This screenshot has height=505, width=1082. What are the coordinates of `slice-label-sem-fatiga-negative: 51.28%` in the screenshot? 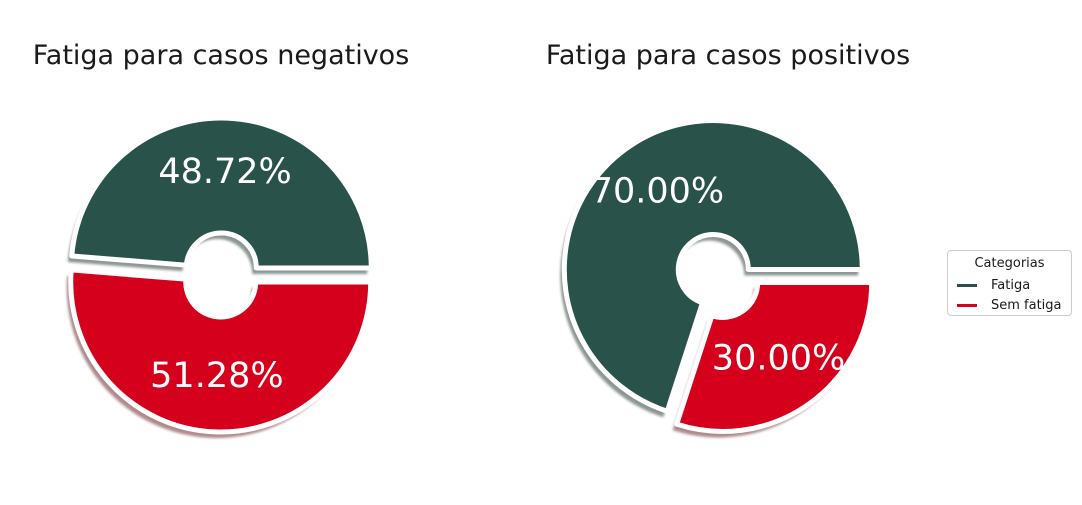 It's located at (216, 376).